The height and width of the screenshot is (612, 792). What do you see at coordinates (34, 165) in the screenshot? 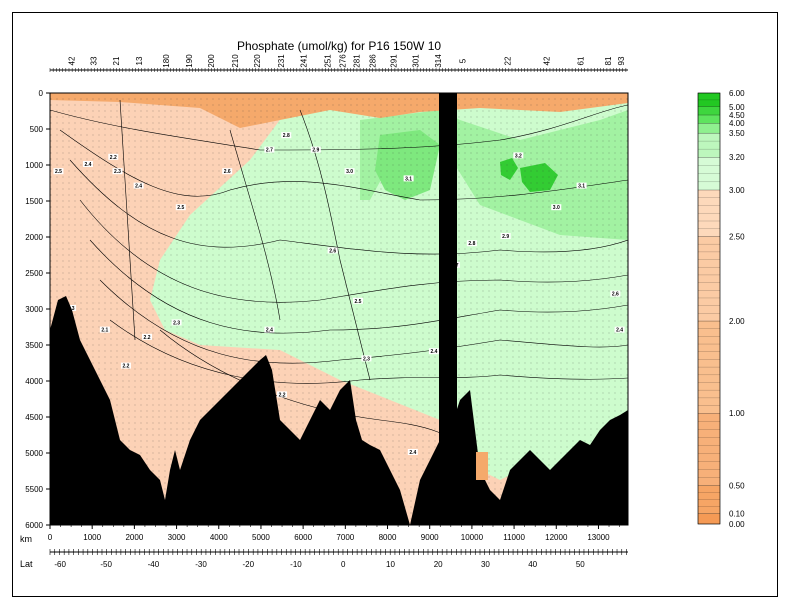
I see `depth-tick-label: 1000` at bounding box center [34, 165].